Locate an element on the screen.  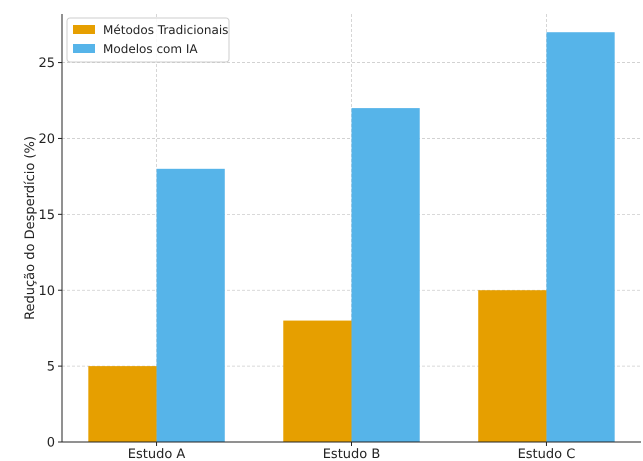
x-tick-label: Estudo B is located at coordinates (351, 454).